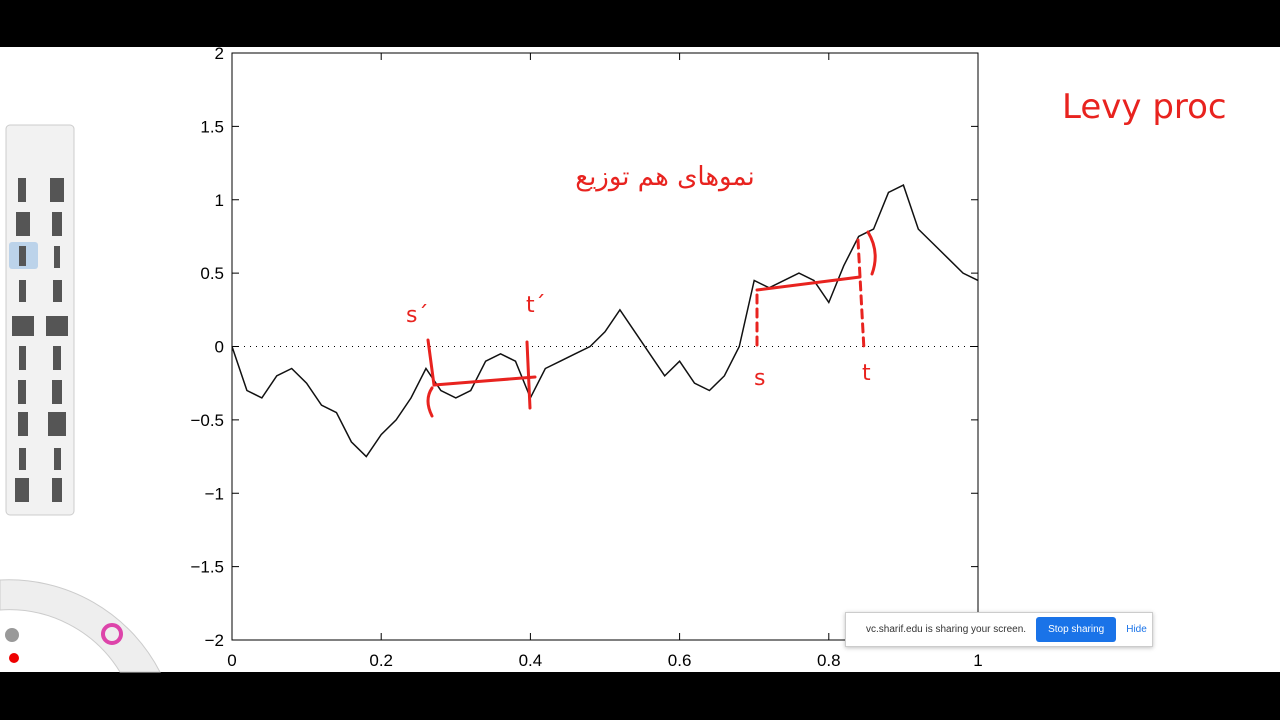 The width and height of the screenshot is (1280, 720). Describe the element at coordinates (866, 373) in the screenshot. I see `handwritten-t: t` at that location.